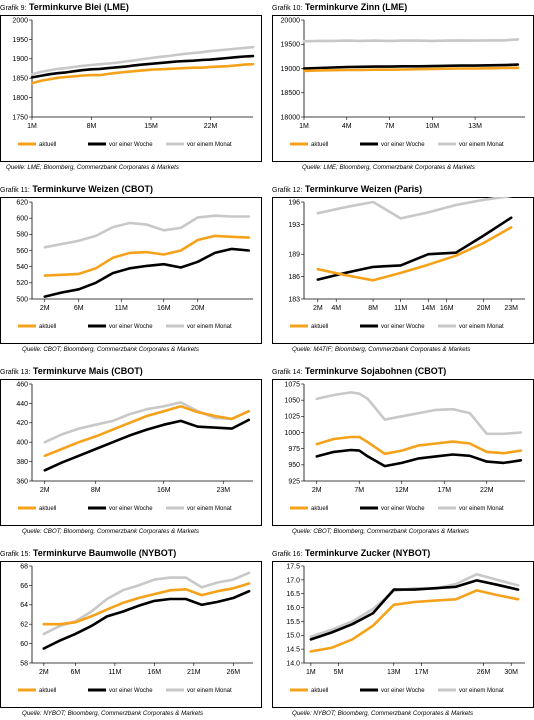 This screenshot has height=720, width=534. I want to click on y-tick-label: 600, so click(22, 219).